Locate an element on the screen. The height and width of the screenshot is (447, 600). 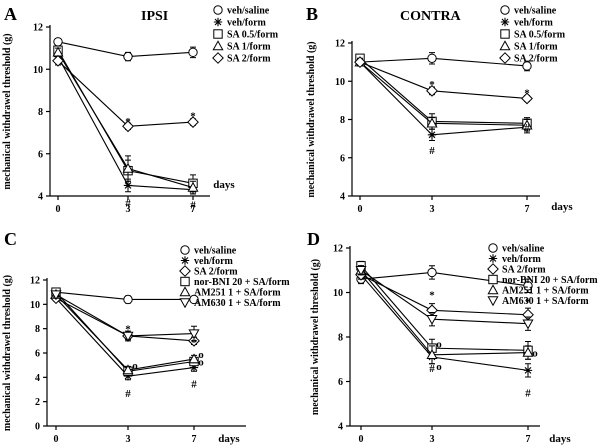
panel-label: C is located at coordinates (10, 239).